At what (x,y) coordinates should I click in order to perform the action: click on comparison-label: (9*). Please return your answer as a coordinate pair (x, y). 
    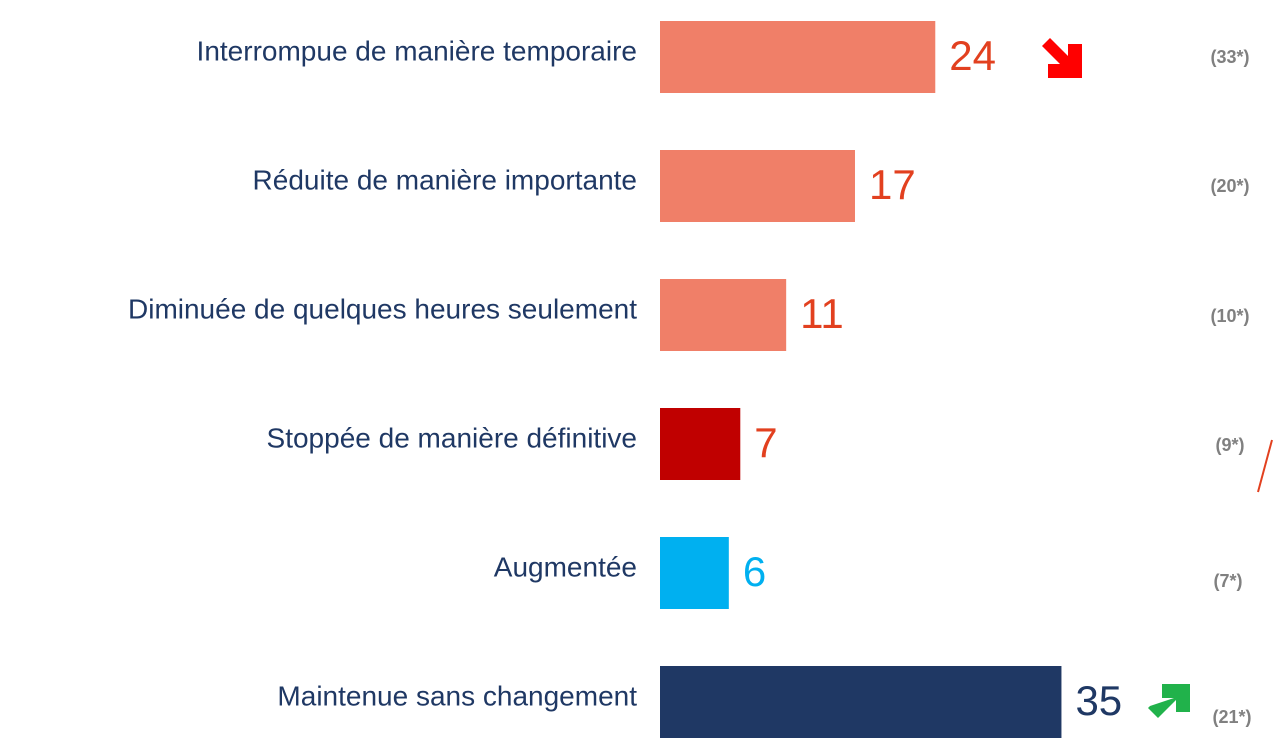
    Looking at the image, I should click on (1229, 445).